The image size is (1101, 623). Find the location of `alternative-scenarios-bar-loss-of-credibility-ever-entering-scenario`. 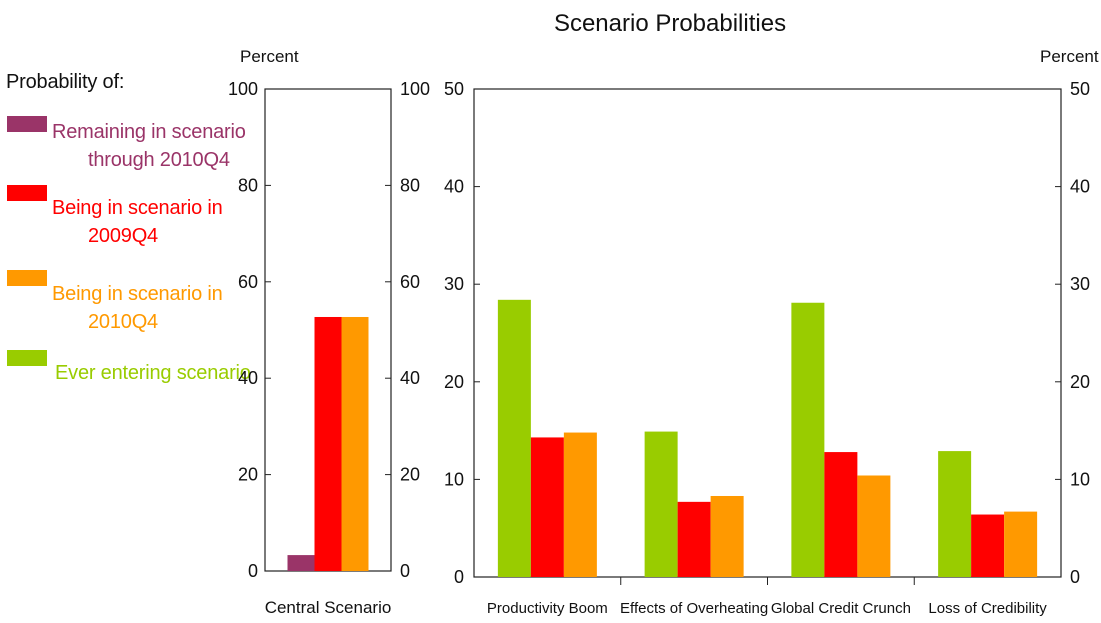

alternative-scenarios-bar-loss-of-credibility-ever-entering-scenario is located at coordinates (955, 514).